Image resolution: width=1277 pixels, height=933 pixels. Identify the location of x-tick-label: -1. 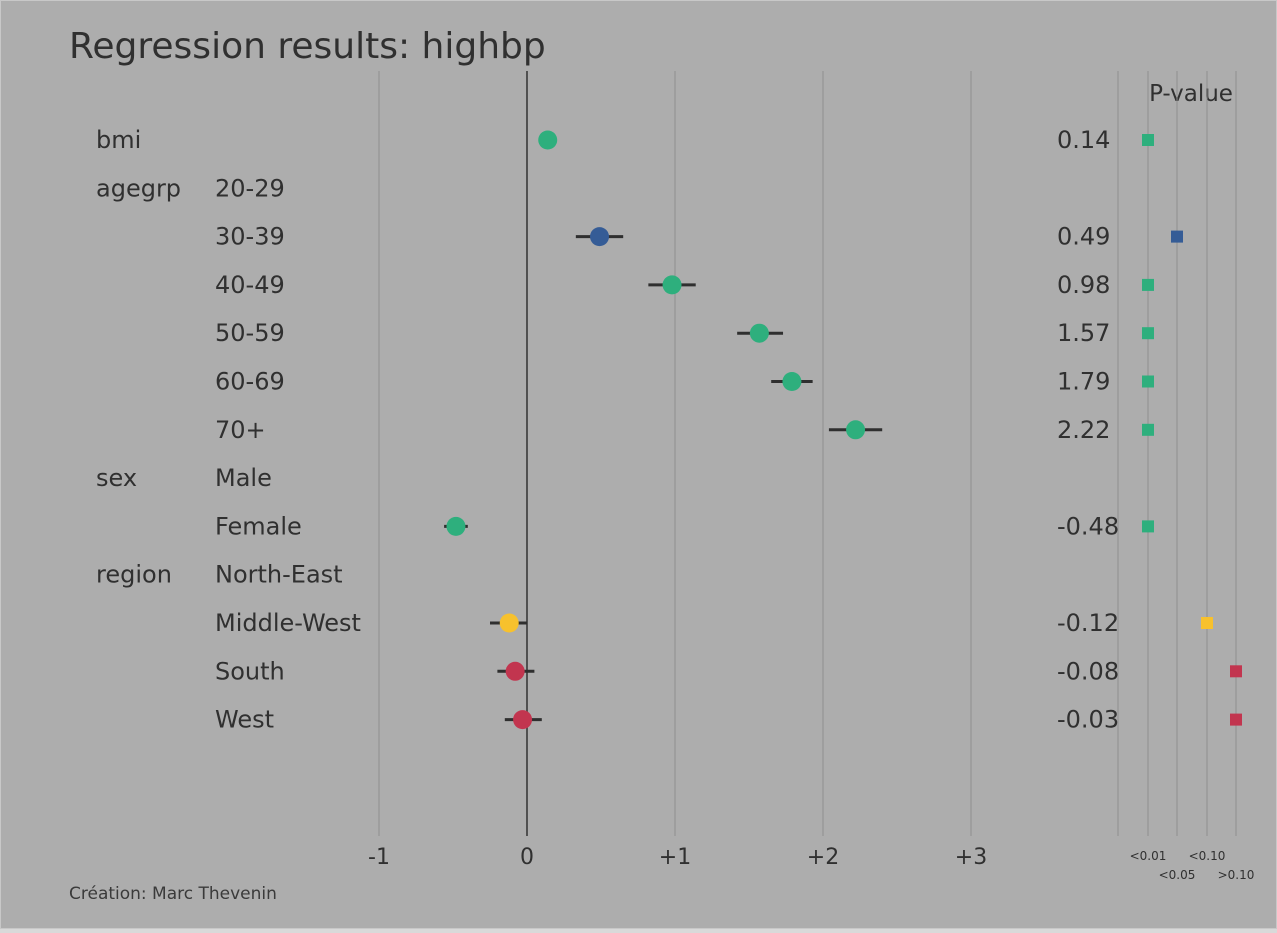
(379, 857).